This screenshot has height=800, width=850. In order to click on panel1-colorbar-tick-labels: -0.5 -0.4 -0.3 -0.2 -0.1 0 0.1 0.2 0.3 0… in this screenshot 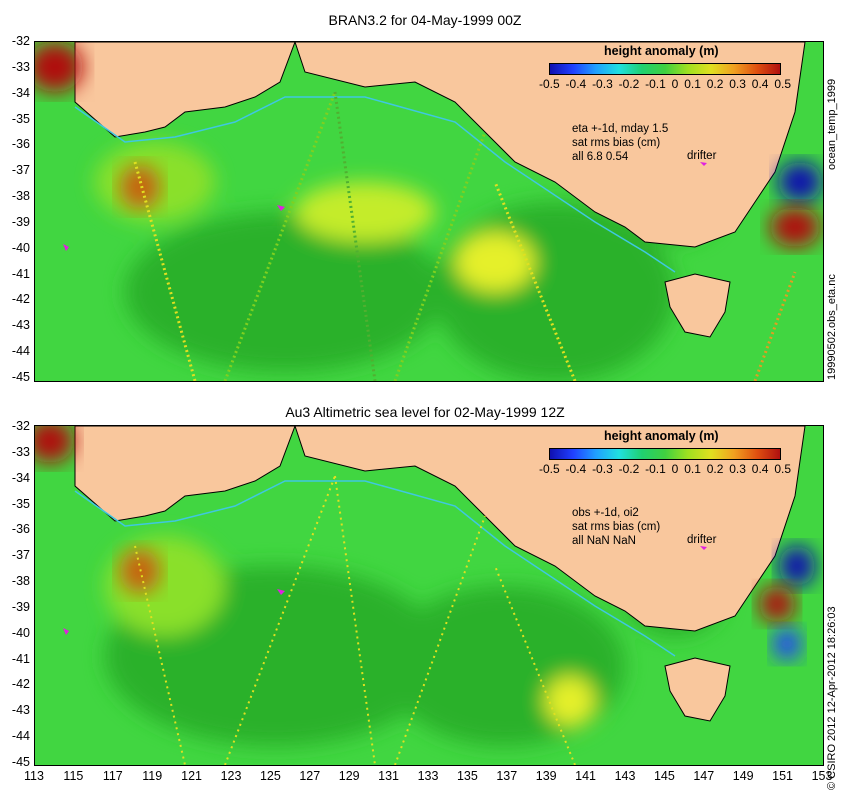, I will do `click(665, 84)`.